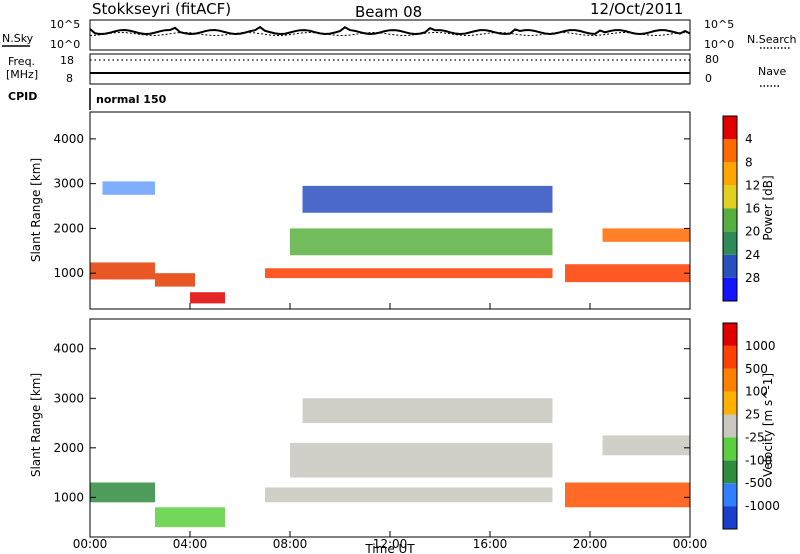  I want to click on colorbar-tick: 16, so click(752, 209).